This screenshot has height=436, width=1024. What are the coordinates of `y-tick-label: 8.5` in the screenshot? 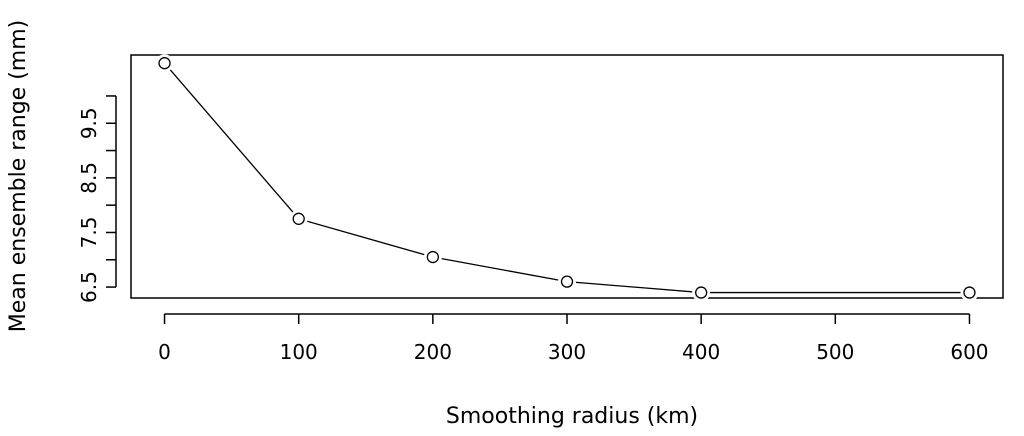 It's located at (89, 178).